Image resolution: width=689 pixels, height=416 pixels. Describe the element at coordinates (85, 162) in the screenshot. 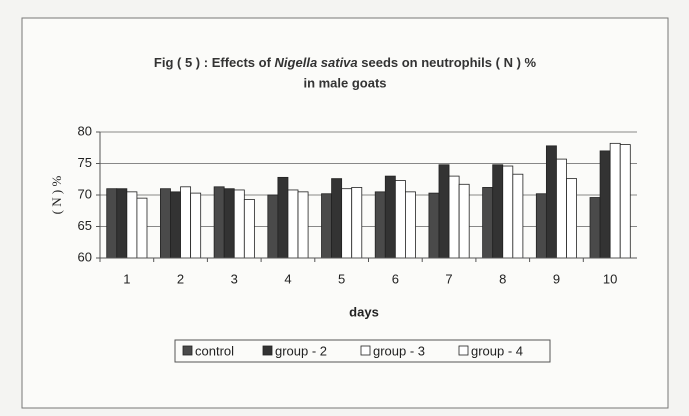

I see `y-tick-label: 75` at that location.